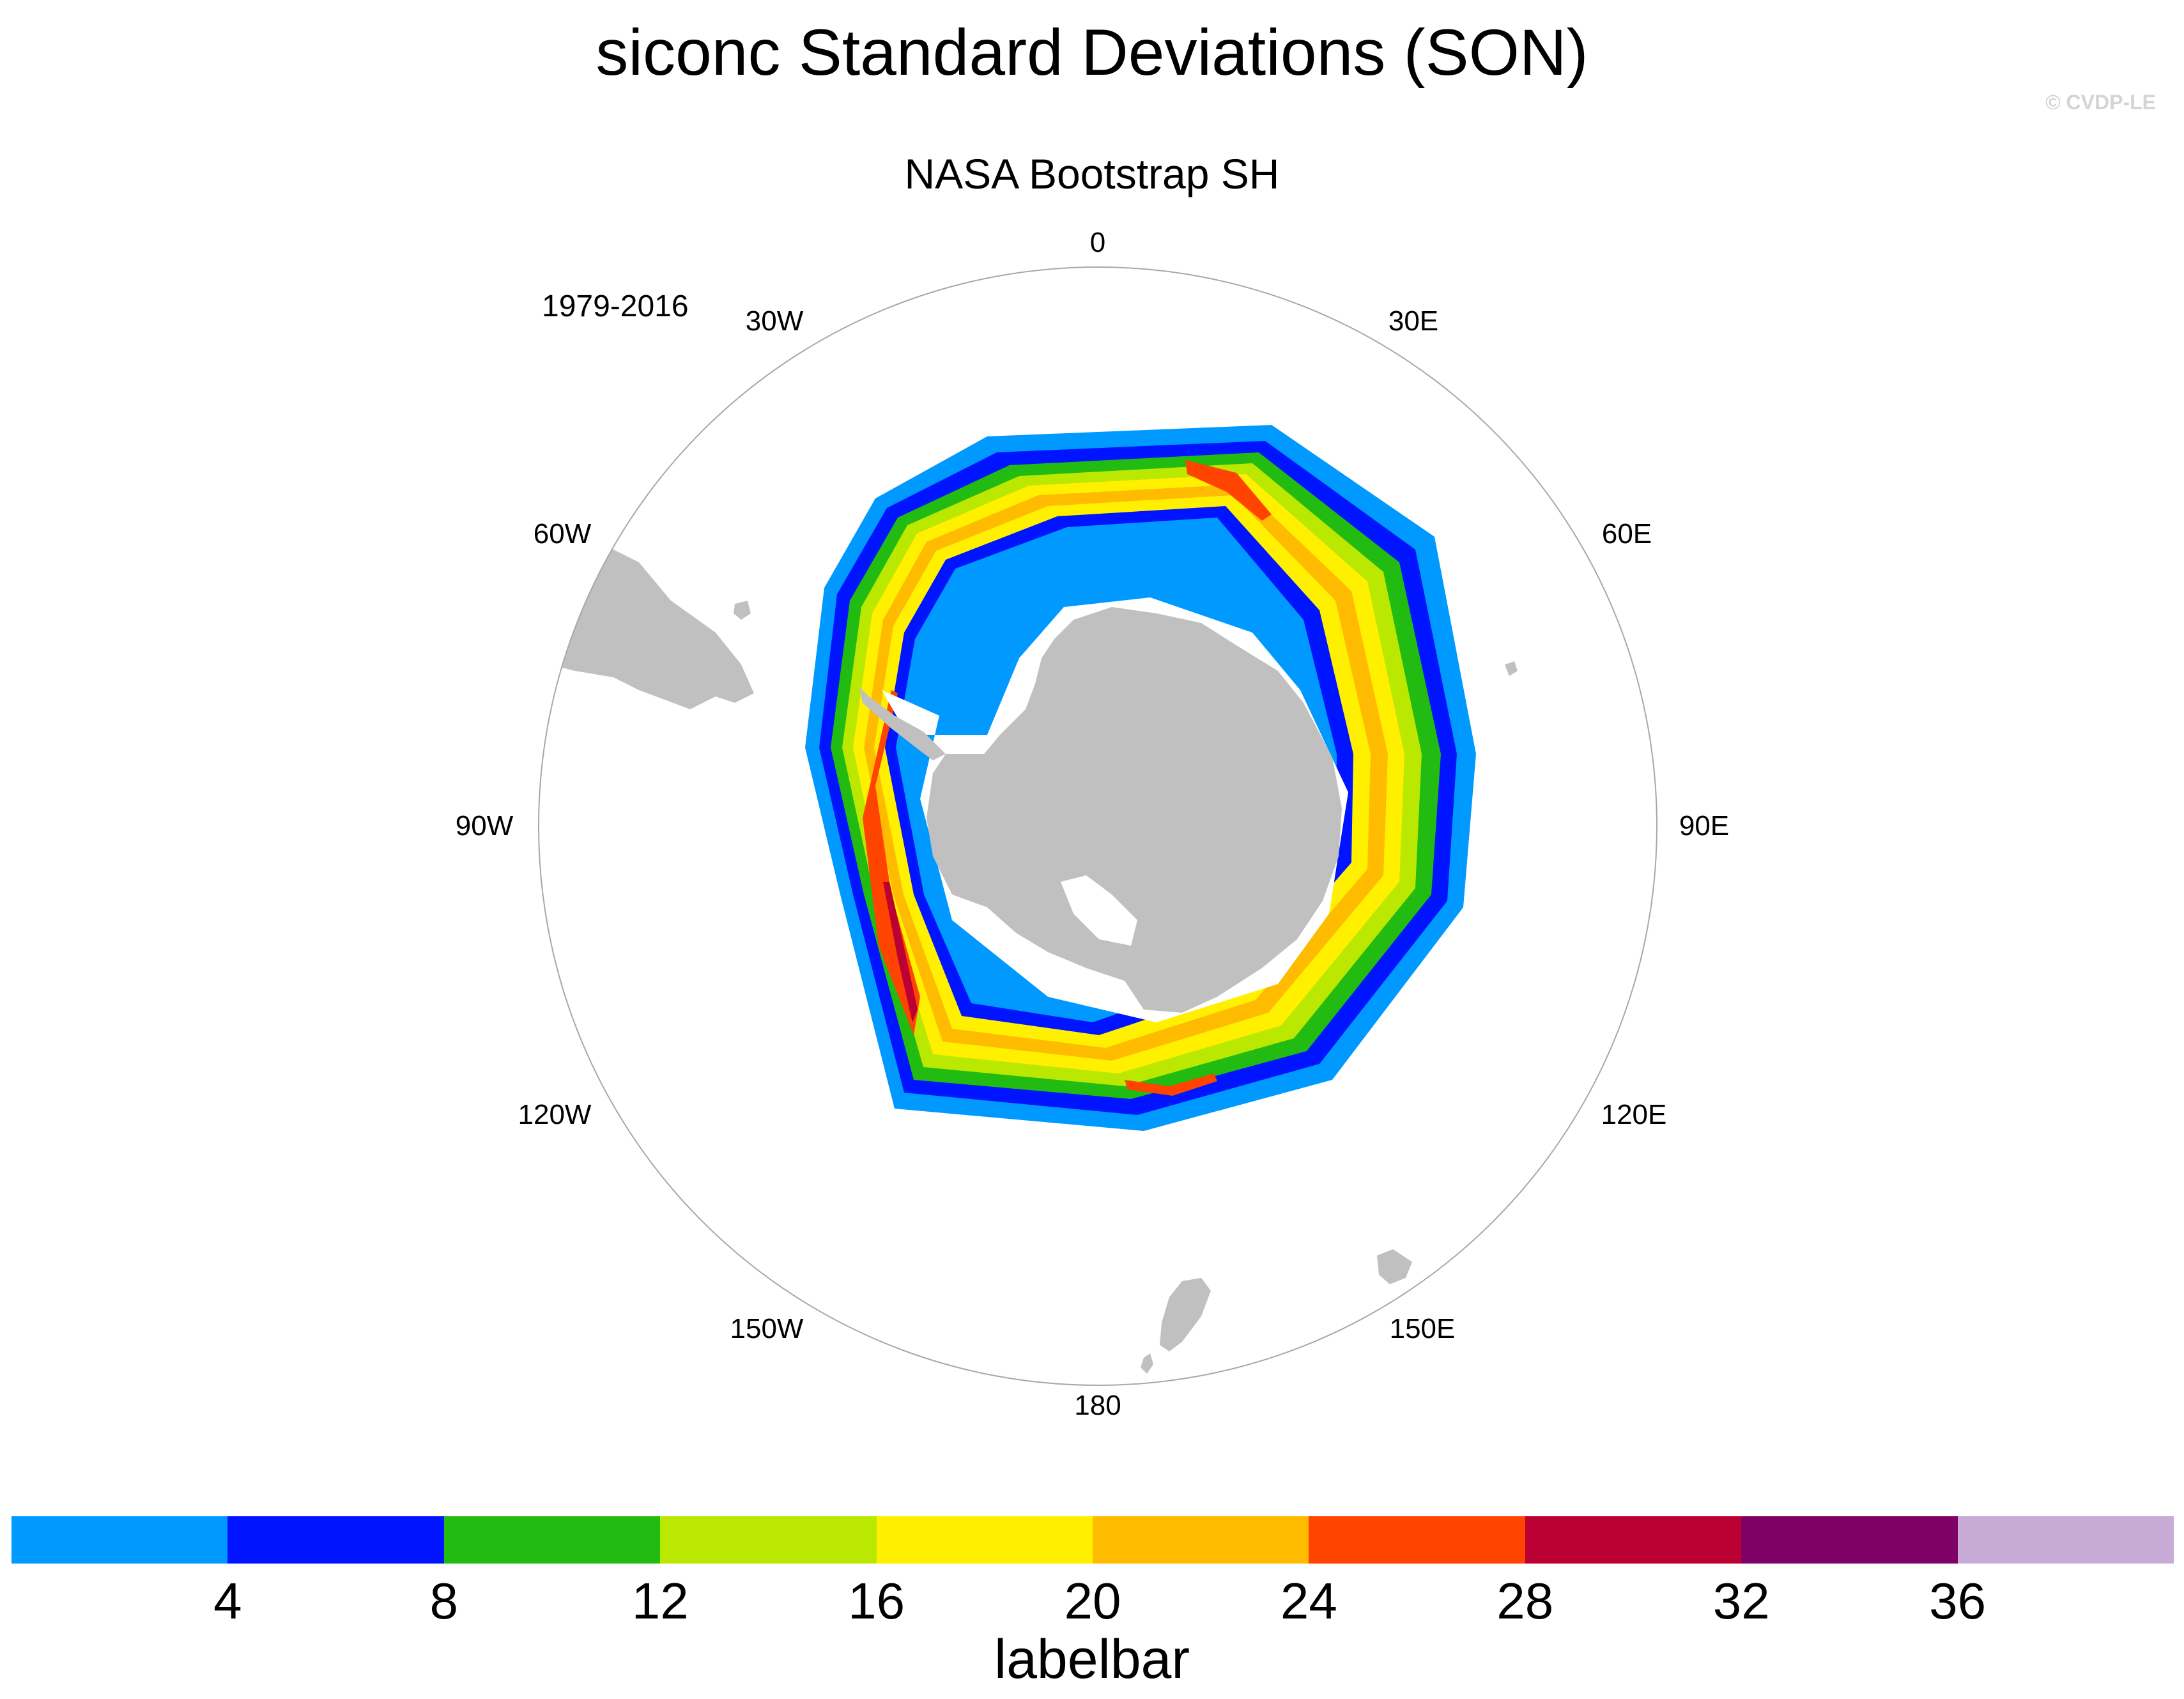 The image size is (2184, 1699). What do you see at coordinates (742, 610) in the screenshot?
I see `falklands` at bounding box center [742, 610].